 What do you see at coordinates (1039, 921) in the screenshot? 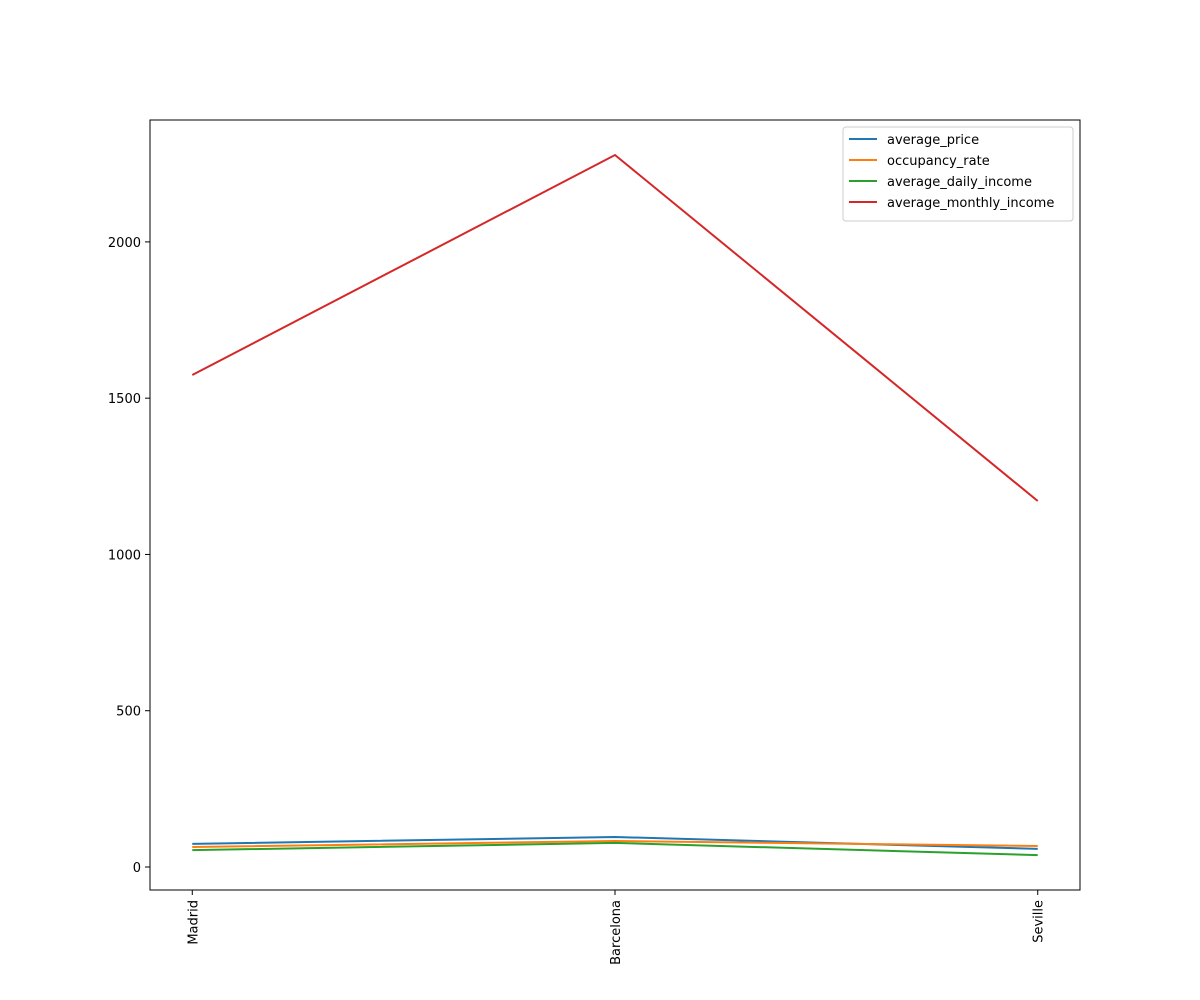
I see `x-tick-label: Seville` at bounding box center [1039, 921].